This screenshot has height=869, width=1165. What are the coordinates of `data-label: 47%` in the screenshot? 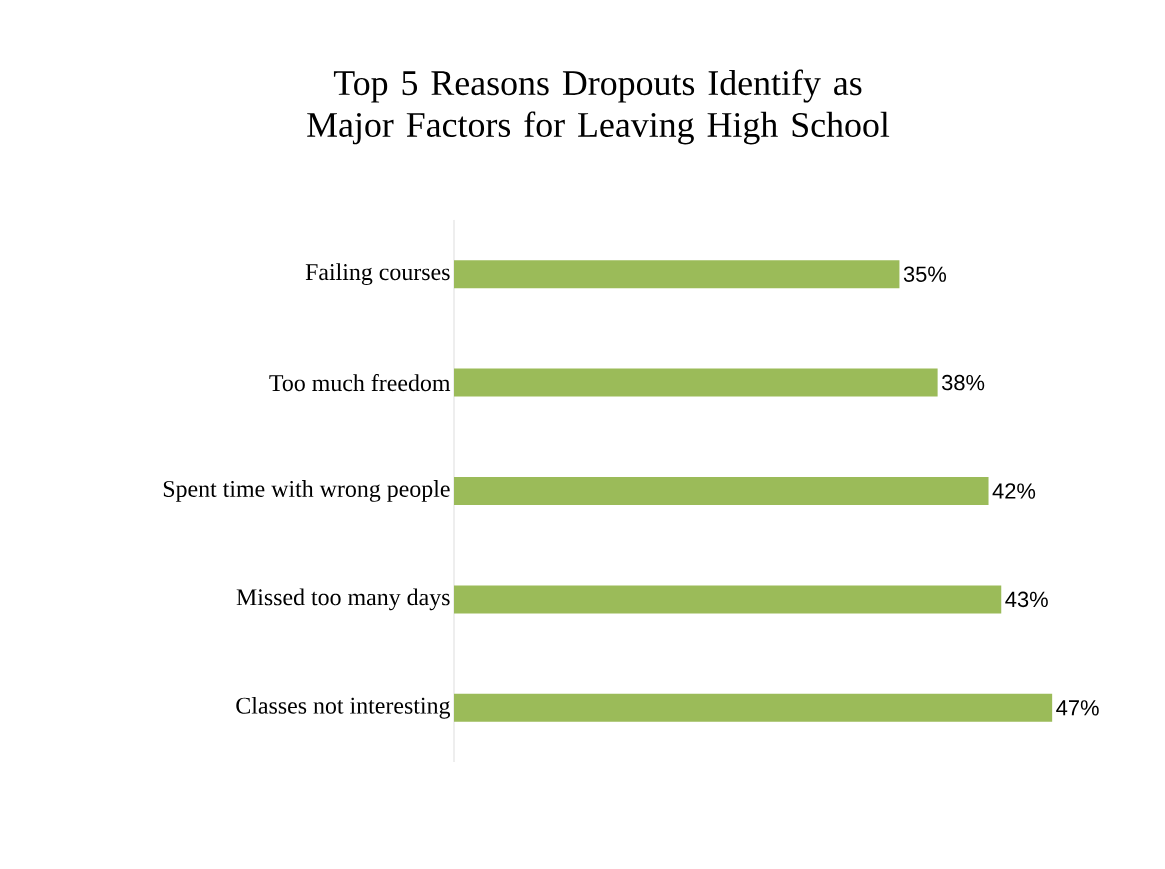 It's located at (1077, 708).